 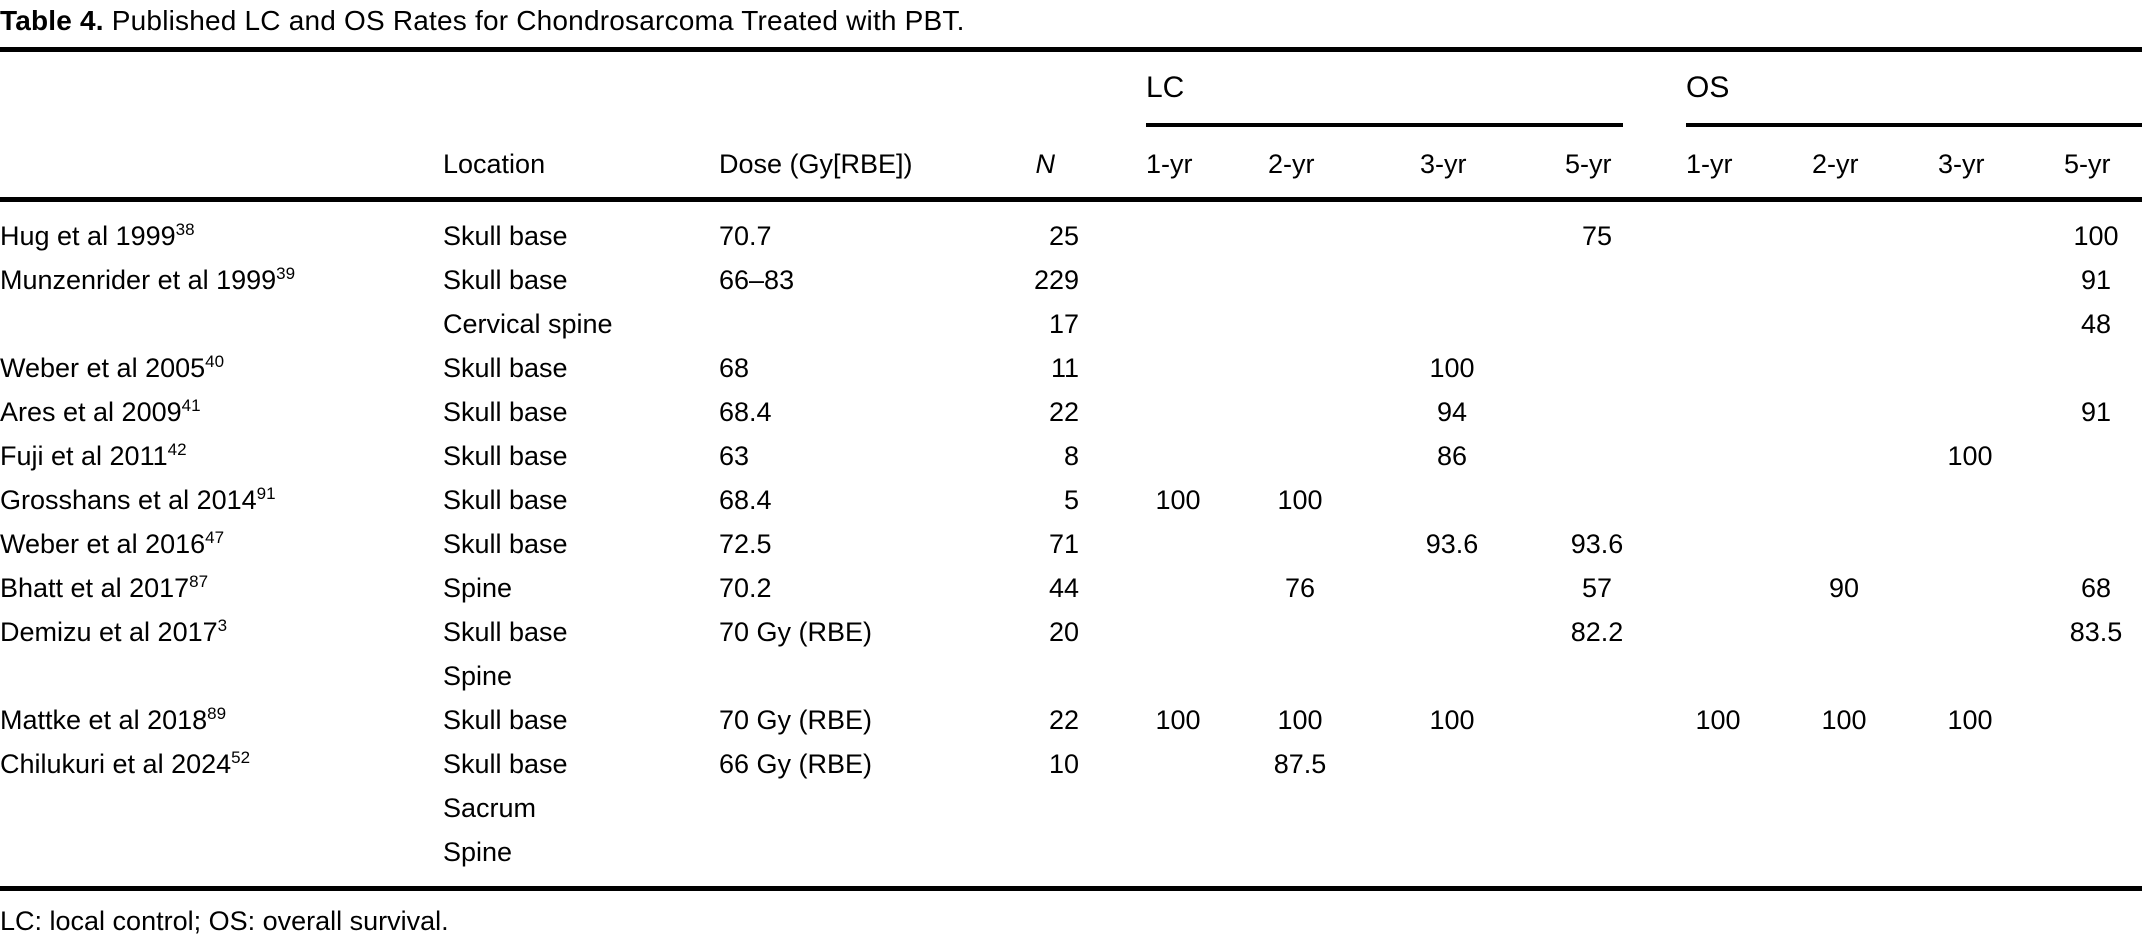 What do you see at coordinates (1452, 543) in the screenshot?
I see `lc-3yr-cell: 93.6` at bounding box center [1452, 543].